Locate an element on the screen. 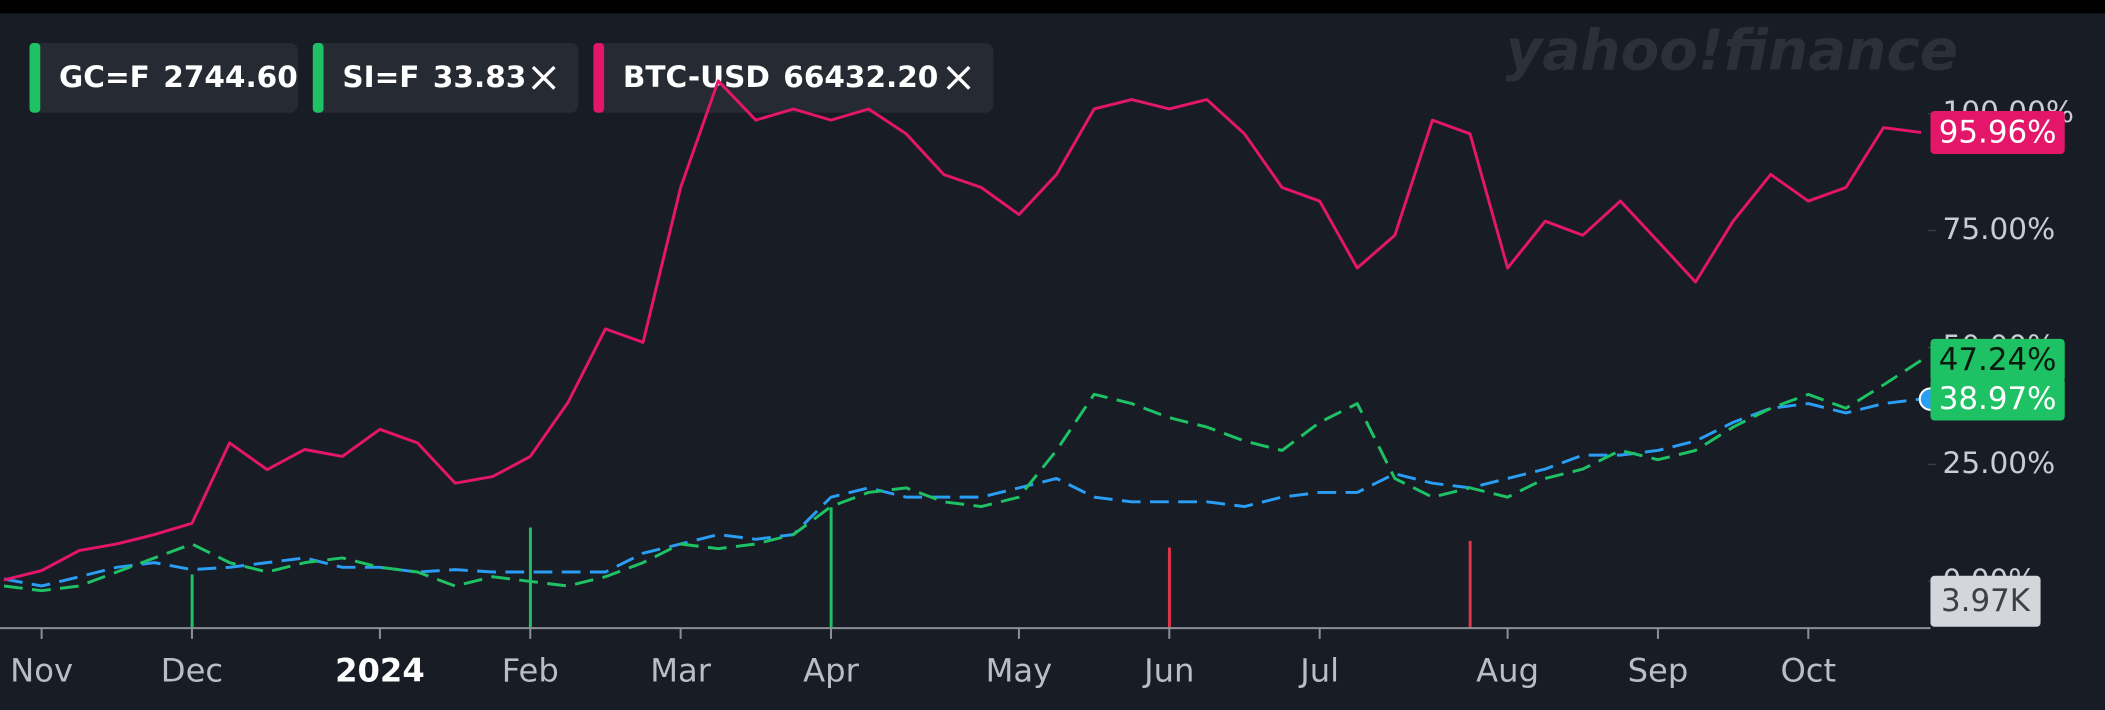 The width and height of the screenshot is (2105, 710). legend-text: BTC-USD 66432.20 is located at coordinates (780, 76).